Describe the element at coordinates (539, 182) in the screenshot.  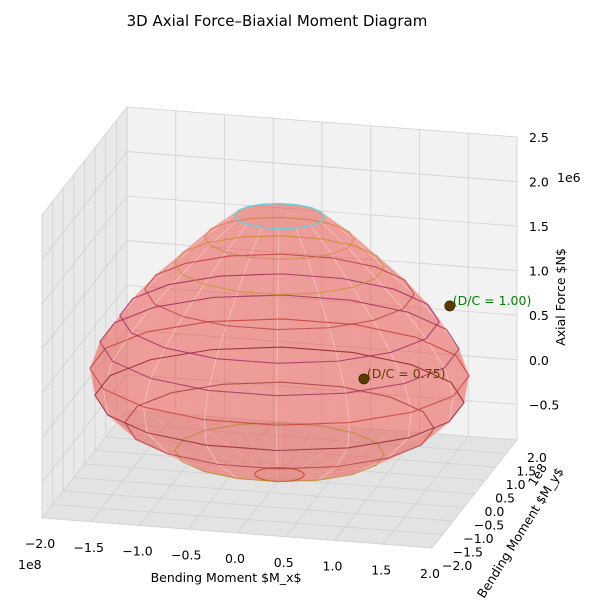
I see `z-tick-label: 2.0` at that location.